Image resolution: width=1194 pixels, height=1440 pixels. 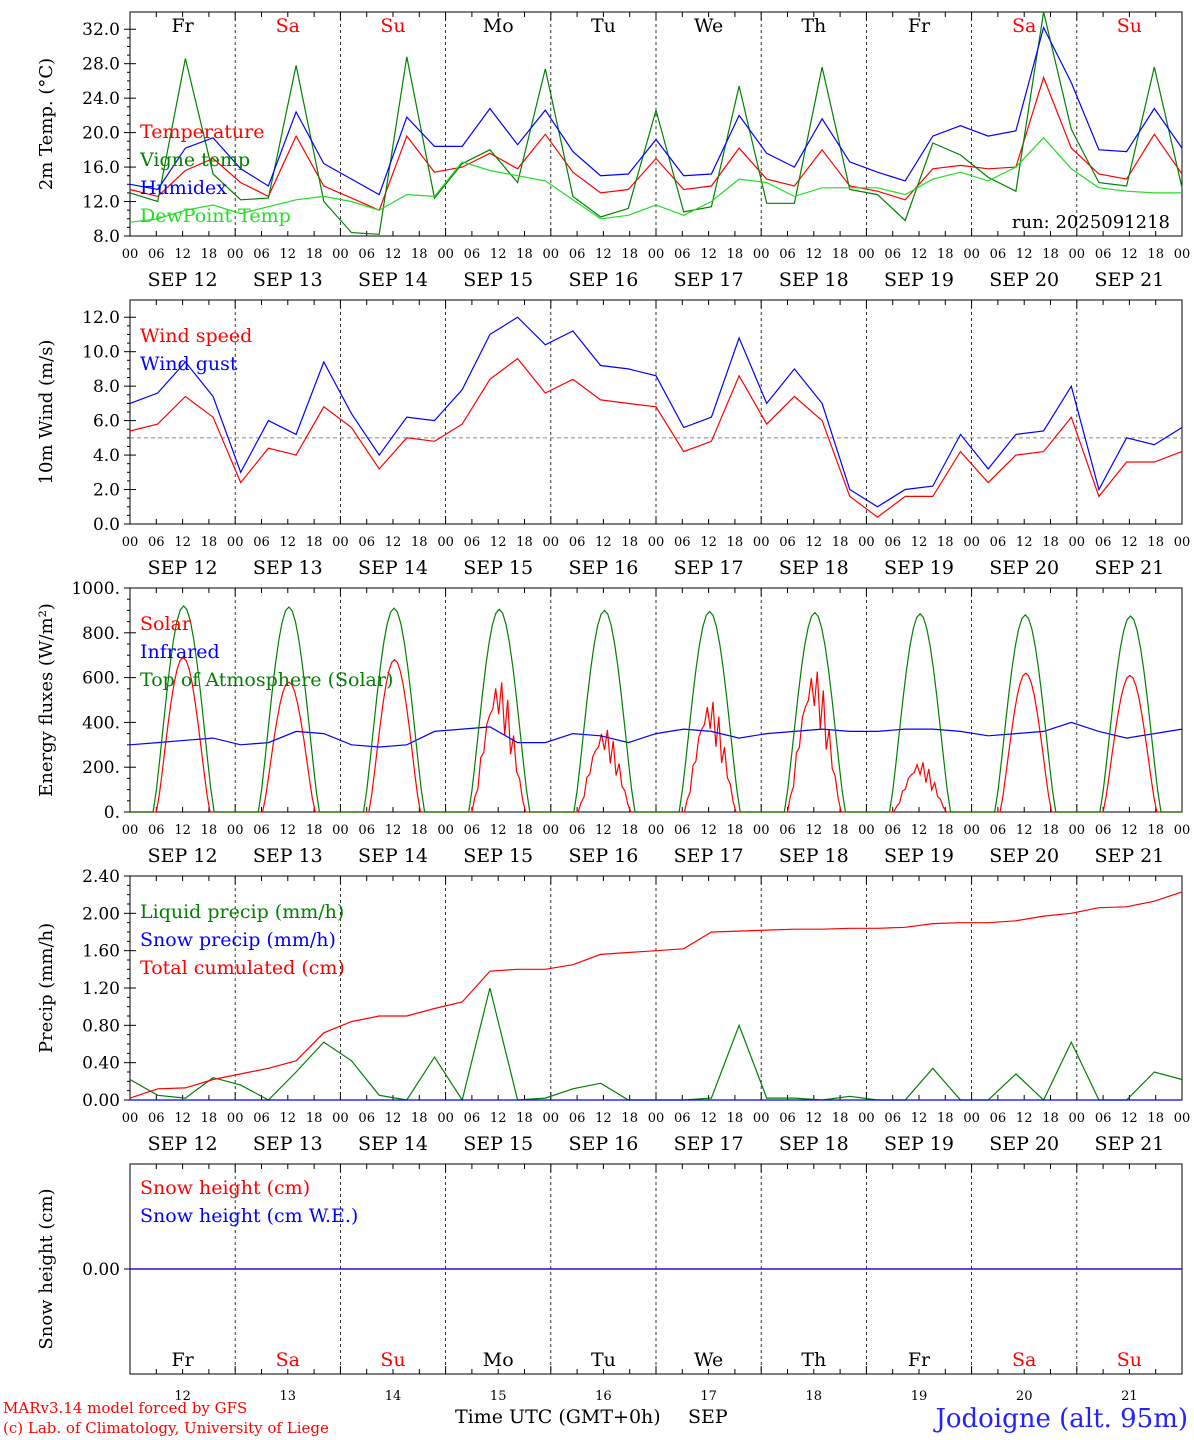 I want to click on legend-entry: DewPoint Temp, so click(x=215, y=216).